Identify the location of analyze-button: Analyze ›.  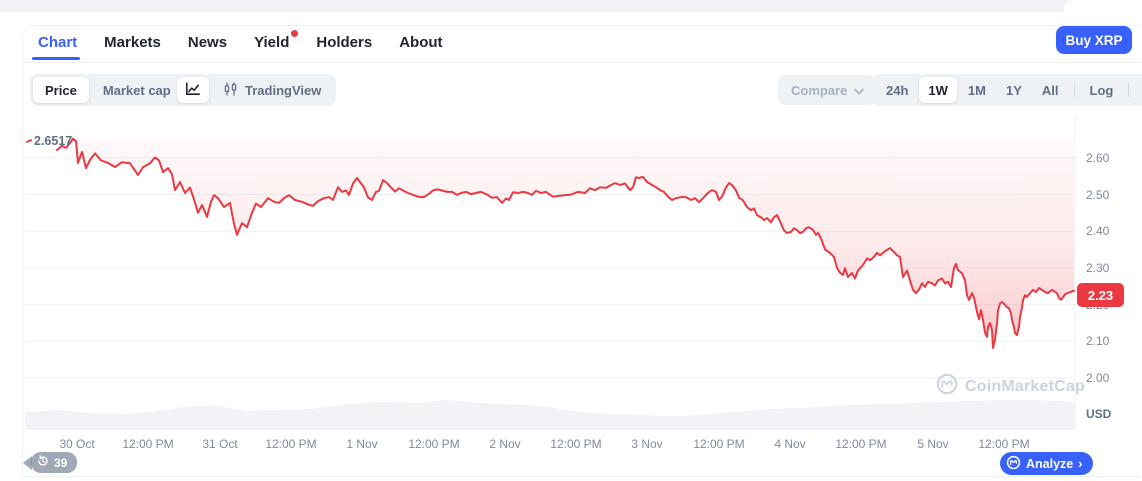
(1047, 463).